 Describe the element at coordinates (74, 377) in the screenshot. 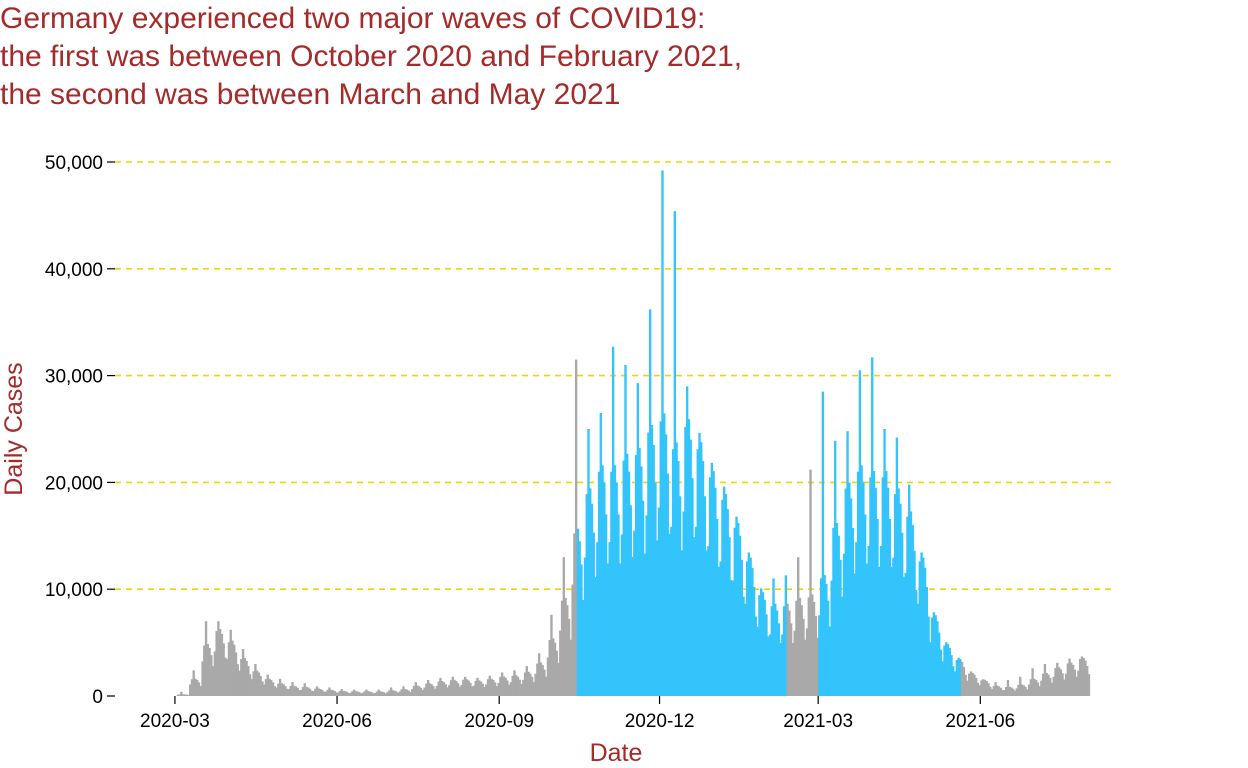

I see `y-tick-label: 30,000` at that location.